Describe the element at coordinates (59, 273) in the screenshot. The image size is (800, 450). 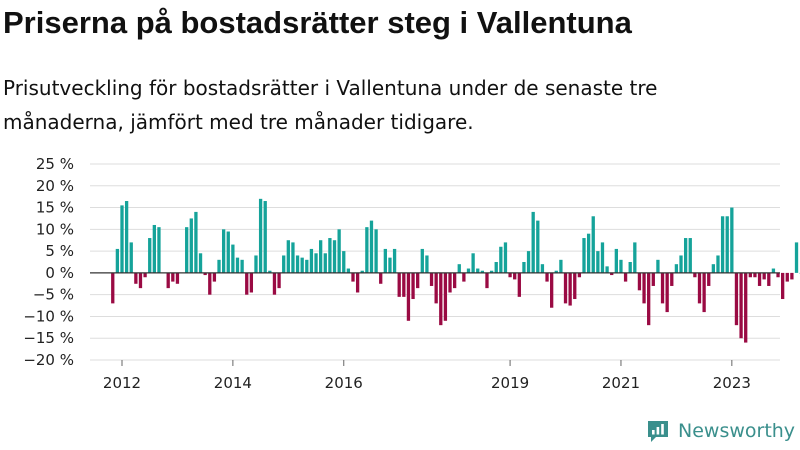
I see `y-tick-label: 0 %` at that location.